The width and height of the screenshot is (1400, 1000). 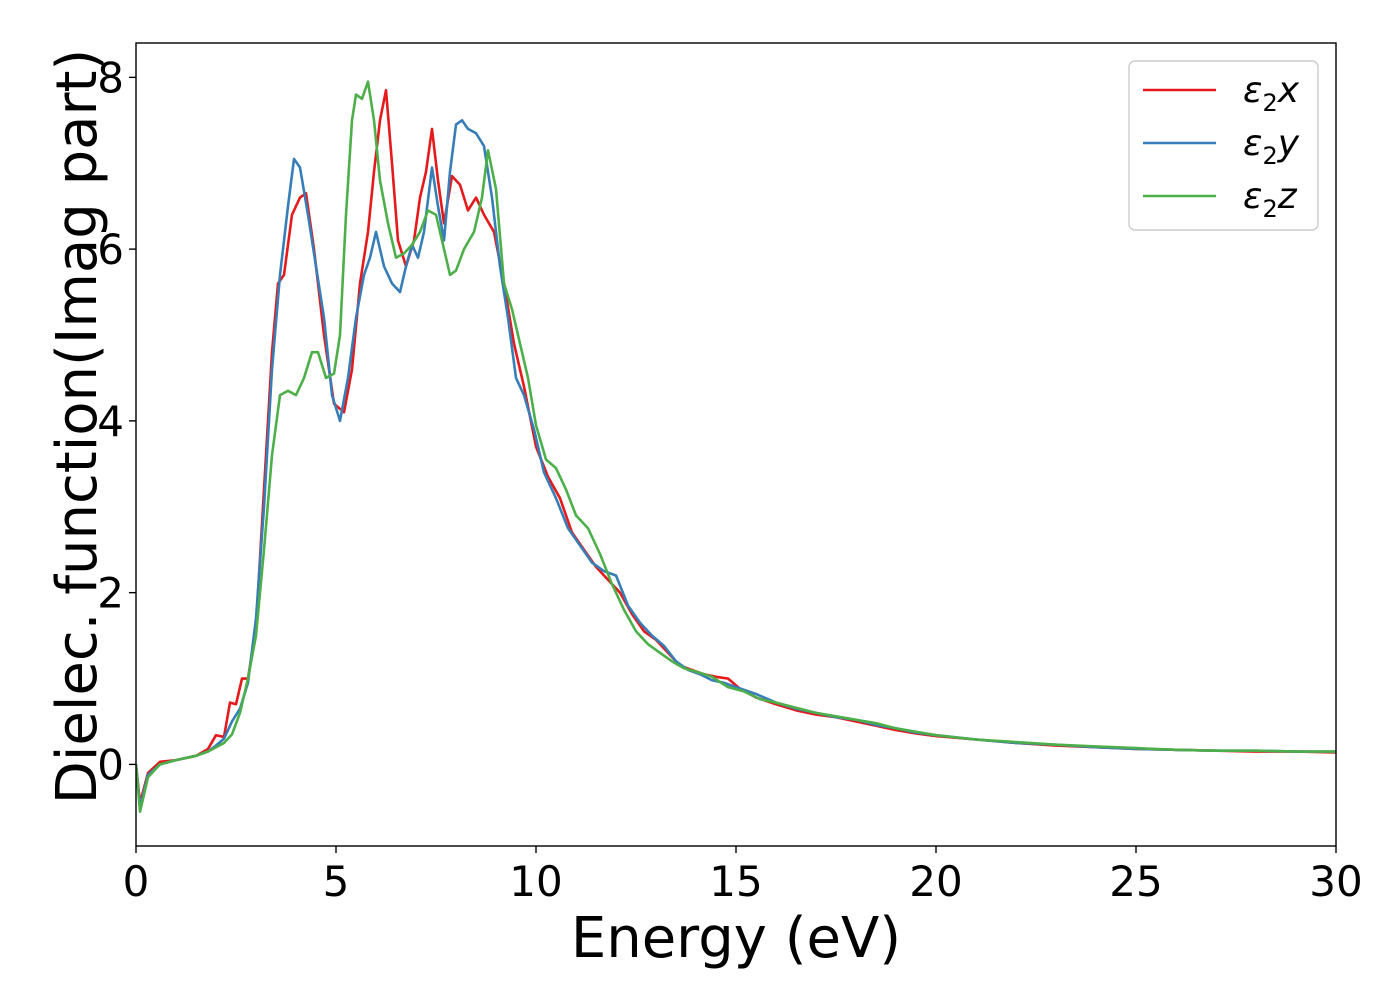 What do you see at coordinates (1135, 881) in the screenshot?
I see `x-tick-label: 25` at bounding box center [1135, 881].